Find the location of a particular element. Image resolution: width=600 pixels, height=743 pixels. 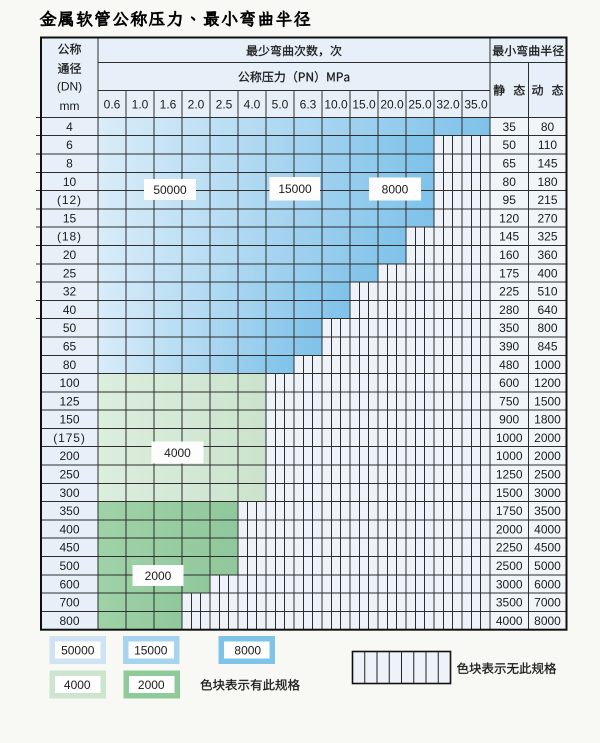

svg-text: 25.0 is located at coordinates (420, 104).